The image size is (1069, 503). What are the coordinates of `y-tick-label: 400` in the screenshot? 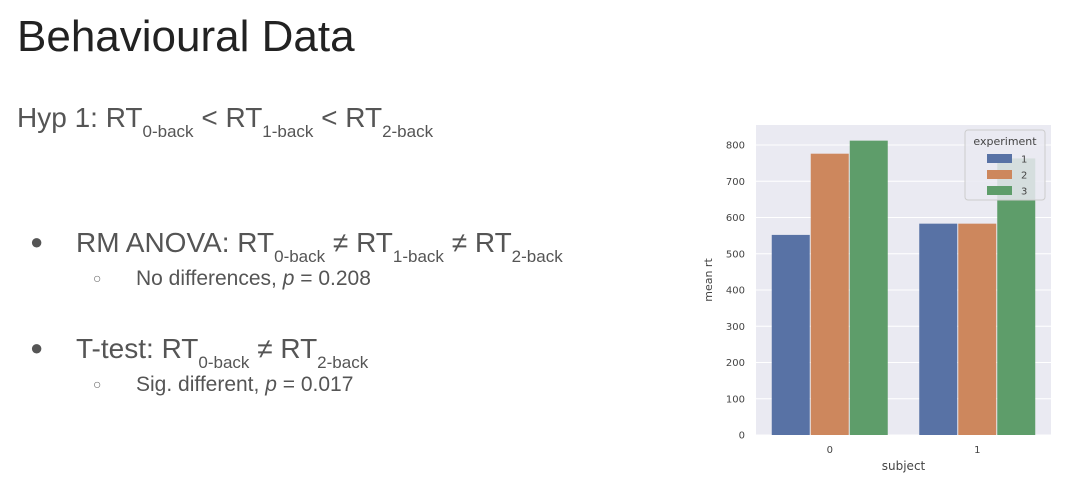 It's located at (735, 291).